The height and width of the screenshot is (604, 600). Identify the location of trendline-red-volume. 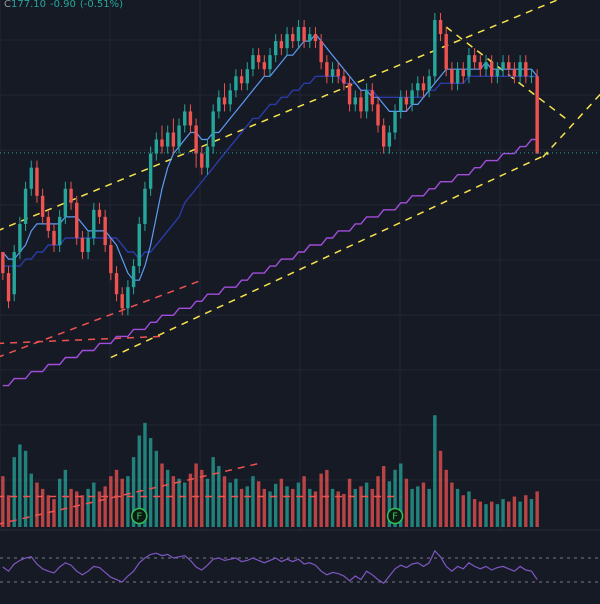
(129, 493).